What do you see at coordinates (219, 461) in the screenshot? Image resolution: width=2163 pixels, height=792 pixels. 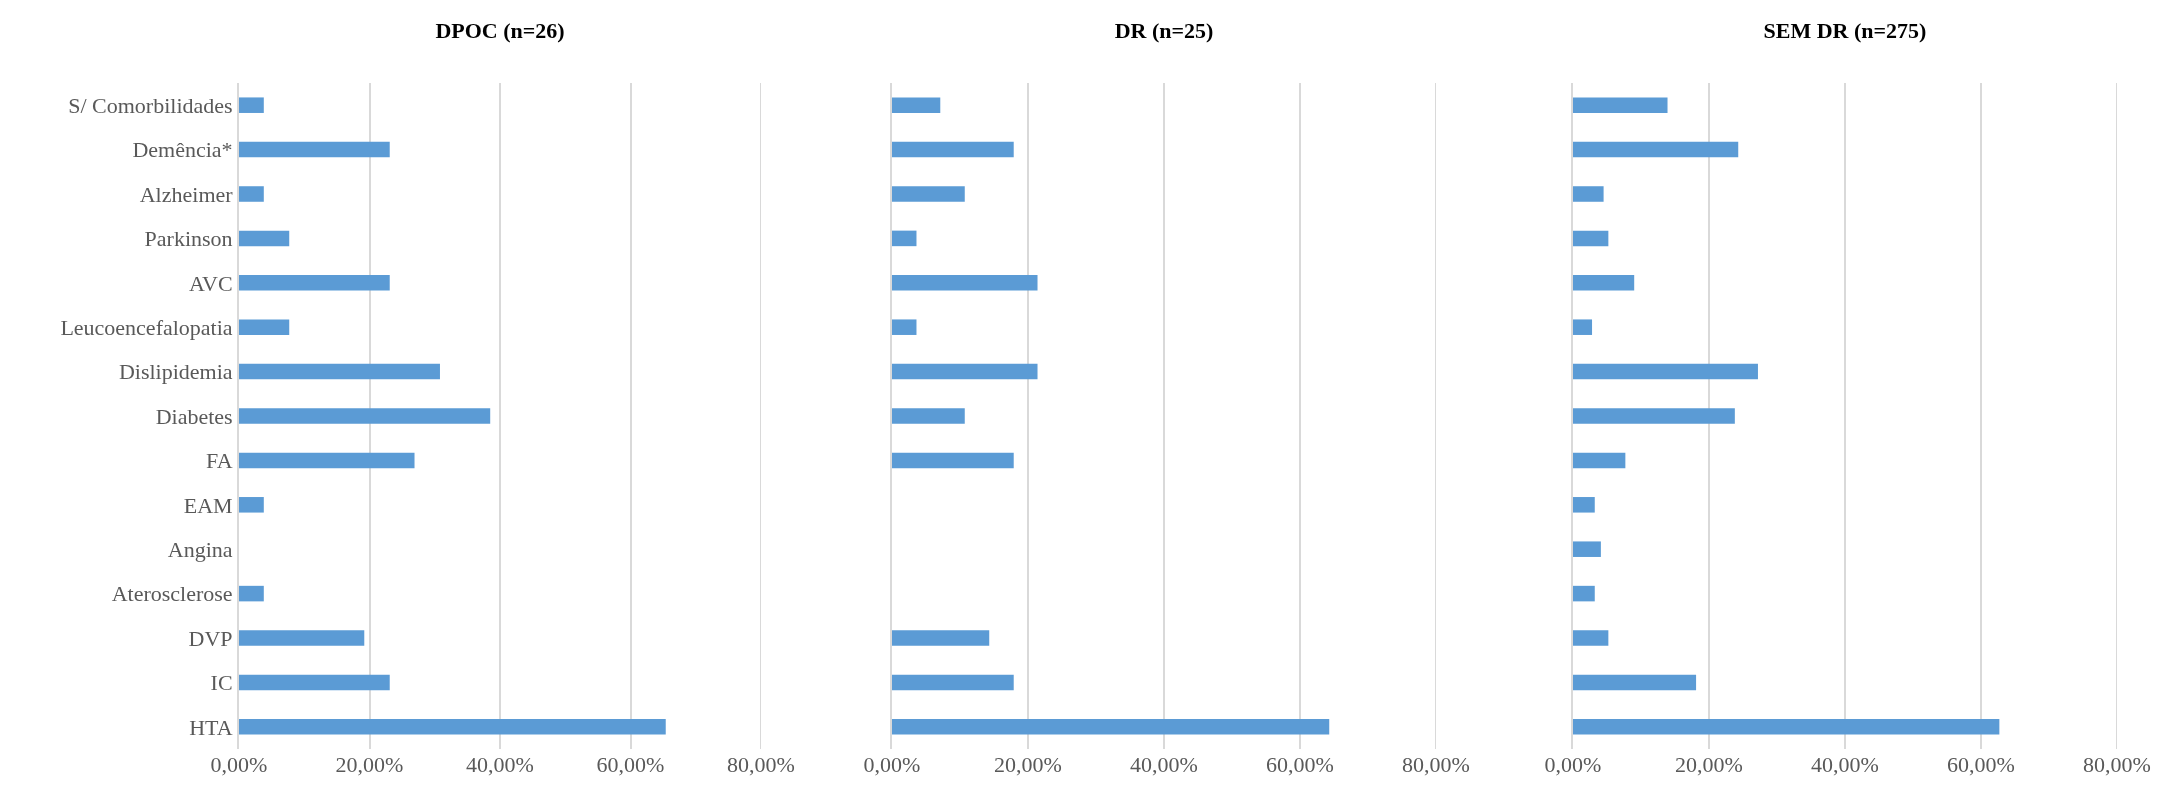 I see `y-tick-label: FA` at bounding box center [219, 461].